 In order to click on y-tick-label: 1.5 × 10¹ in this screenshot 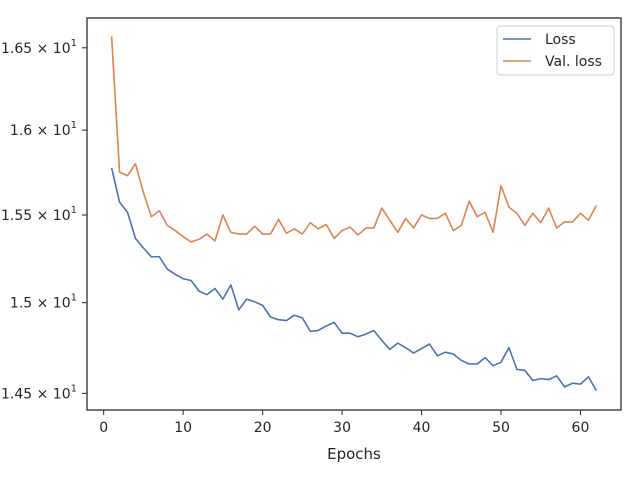, I will do `click(43, 302)`.